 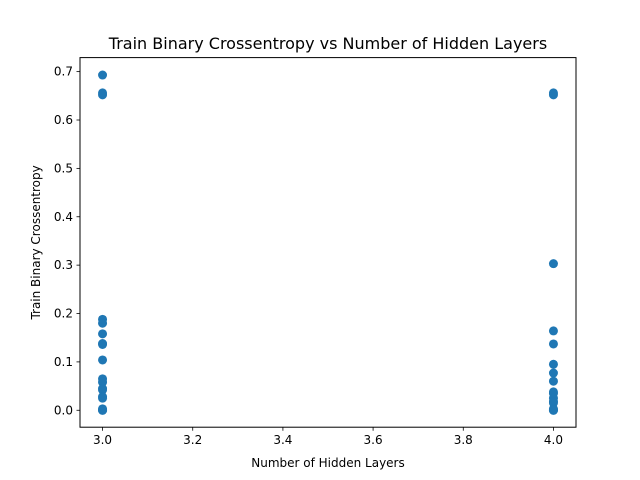 I want to click on y-tick-label: 0.1, so click(x=63, y=362).